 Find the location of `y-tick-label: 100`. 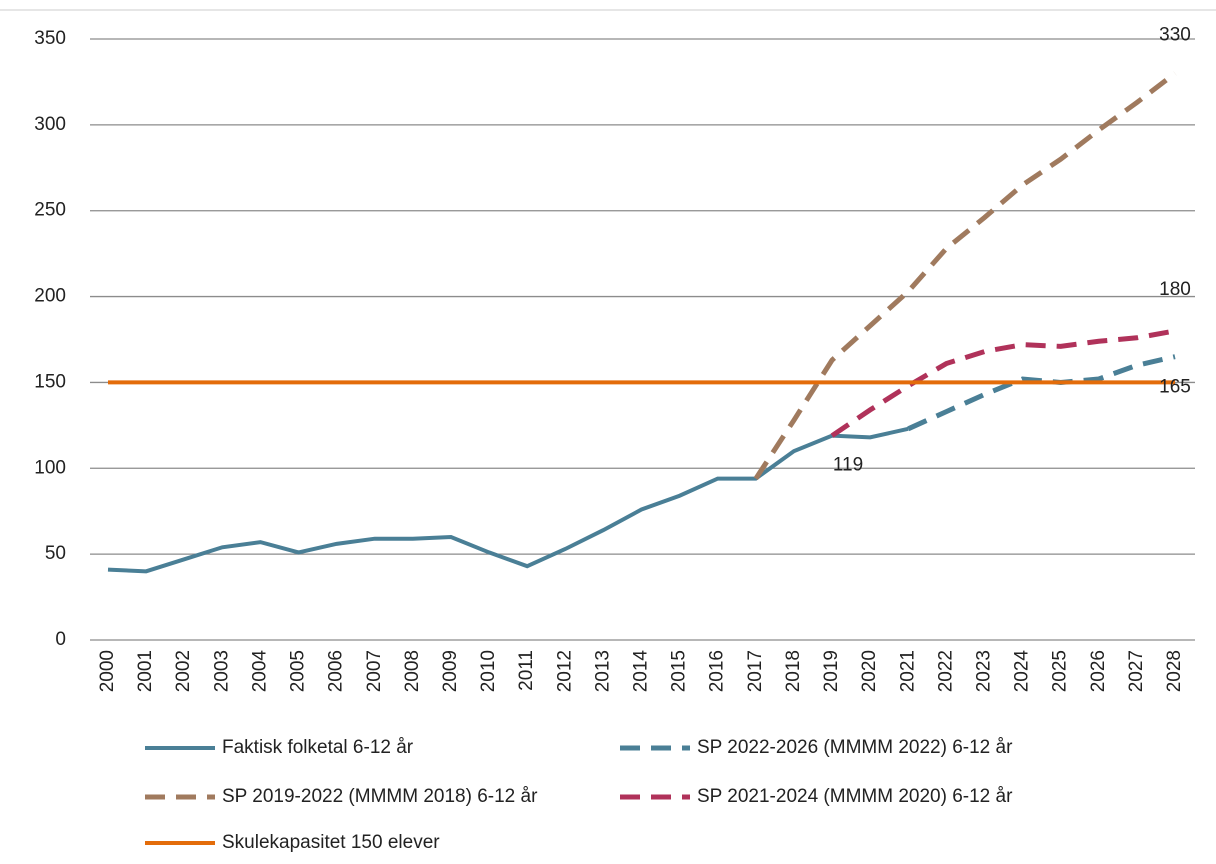

y-tick-label: 100 is located at coordinates (50, 467).